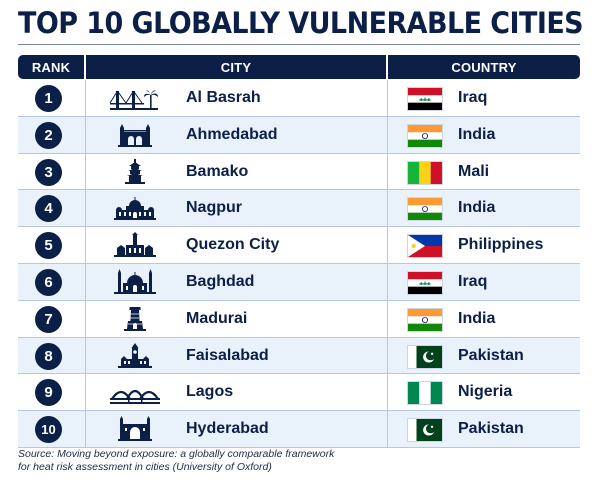 The height and width of the screenshot is (480, 600). I want to click on title-divider, so click(299, 44).